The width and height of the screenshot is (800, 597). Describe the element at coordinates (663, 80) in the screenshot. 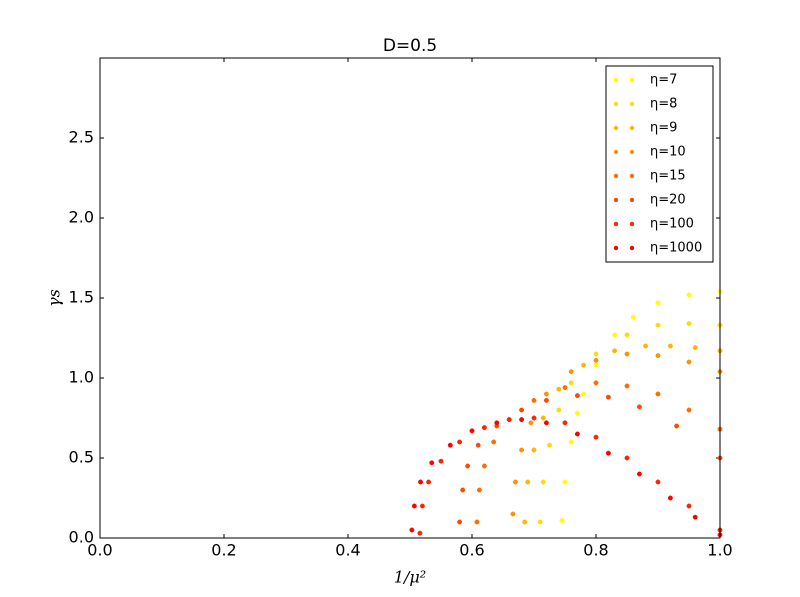

I see `legend-label: η=7` at that location.